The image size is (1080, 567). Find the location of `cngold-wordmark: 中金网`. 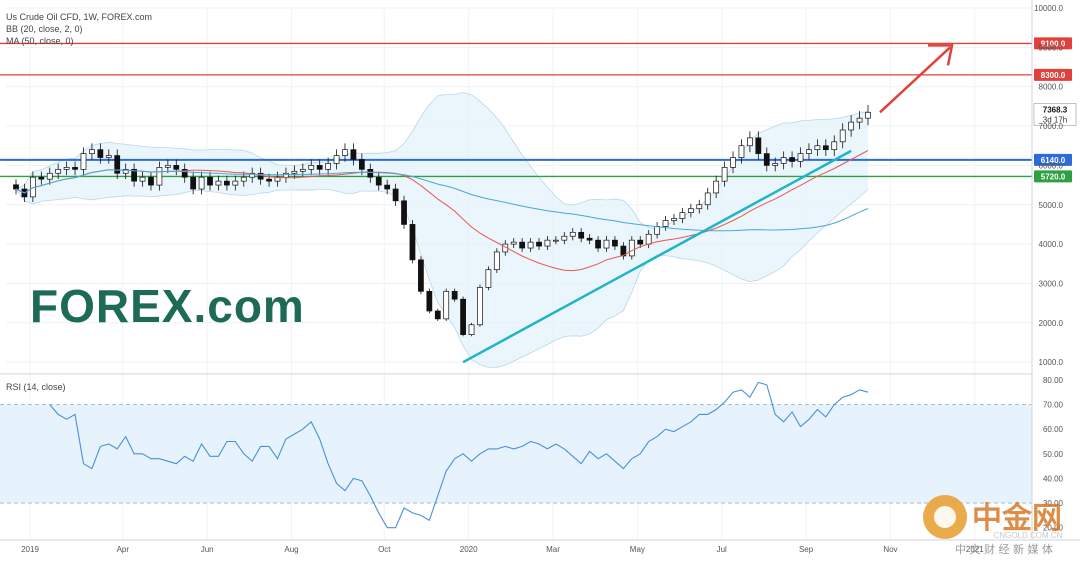

cngold-wordmark: 中金网 is located at coordinates (1017, 518).